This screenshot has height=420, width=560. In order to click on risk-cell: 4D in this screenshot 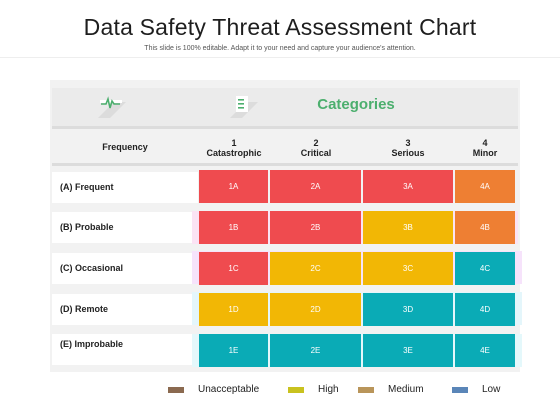, I will do `click(485, 309)`.